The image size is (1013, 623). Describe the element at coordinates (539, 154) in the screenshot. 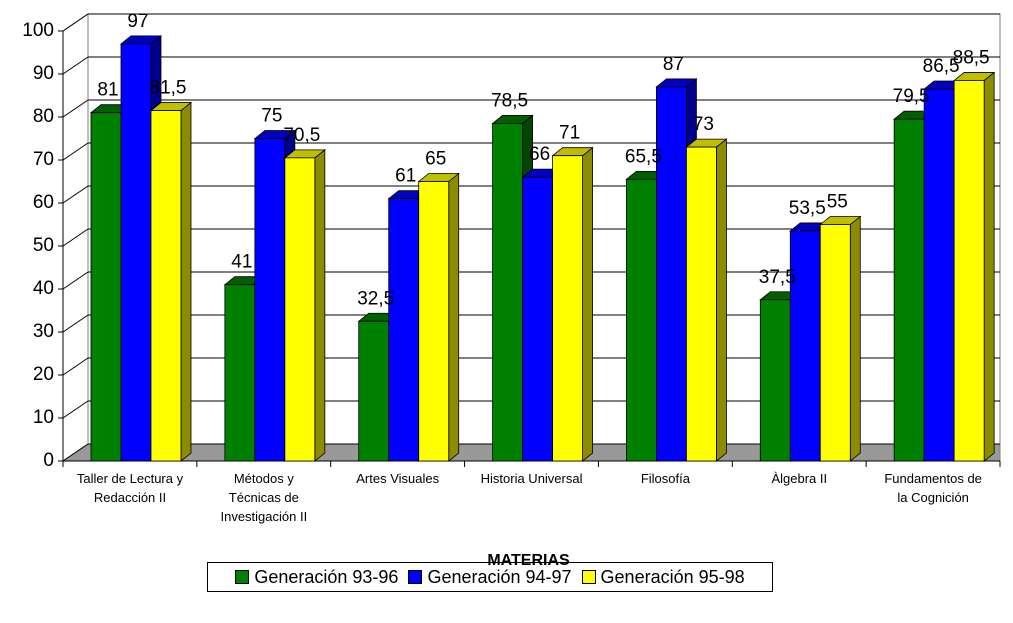

I see `data-label: 66` at that location.